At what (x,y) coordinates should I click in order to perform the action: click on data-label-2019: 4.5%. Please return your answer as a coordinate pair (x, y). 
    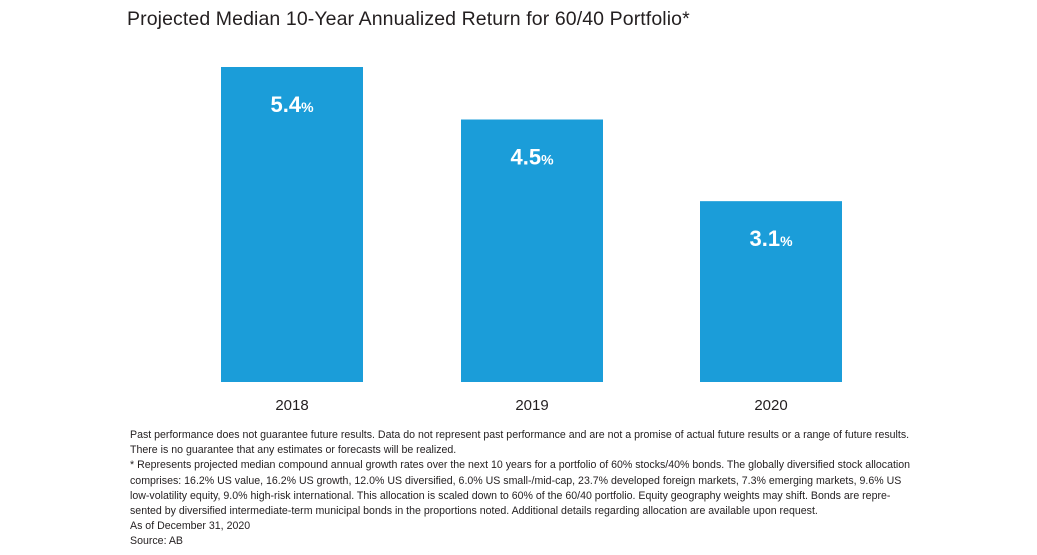
    Looking at the image, I should click on (532, 157).